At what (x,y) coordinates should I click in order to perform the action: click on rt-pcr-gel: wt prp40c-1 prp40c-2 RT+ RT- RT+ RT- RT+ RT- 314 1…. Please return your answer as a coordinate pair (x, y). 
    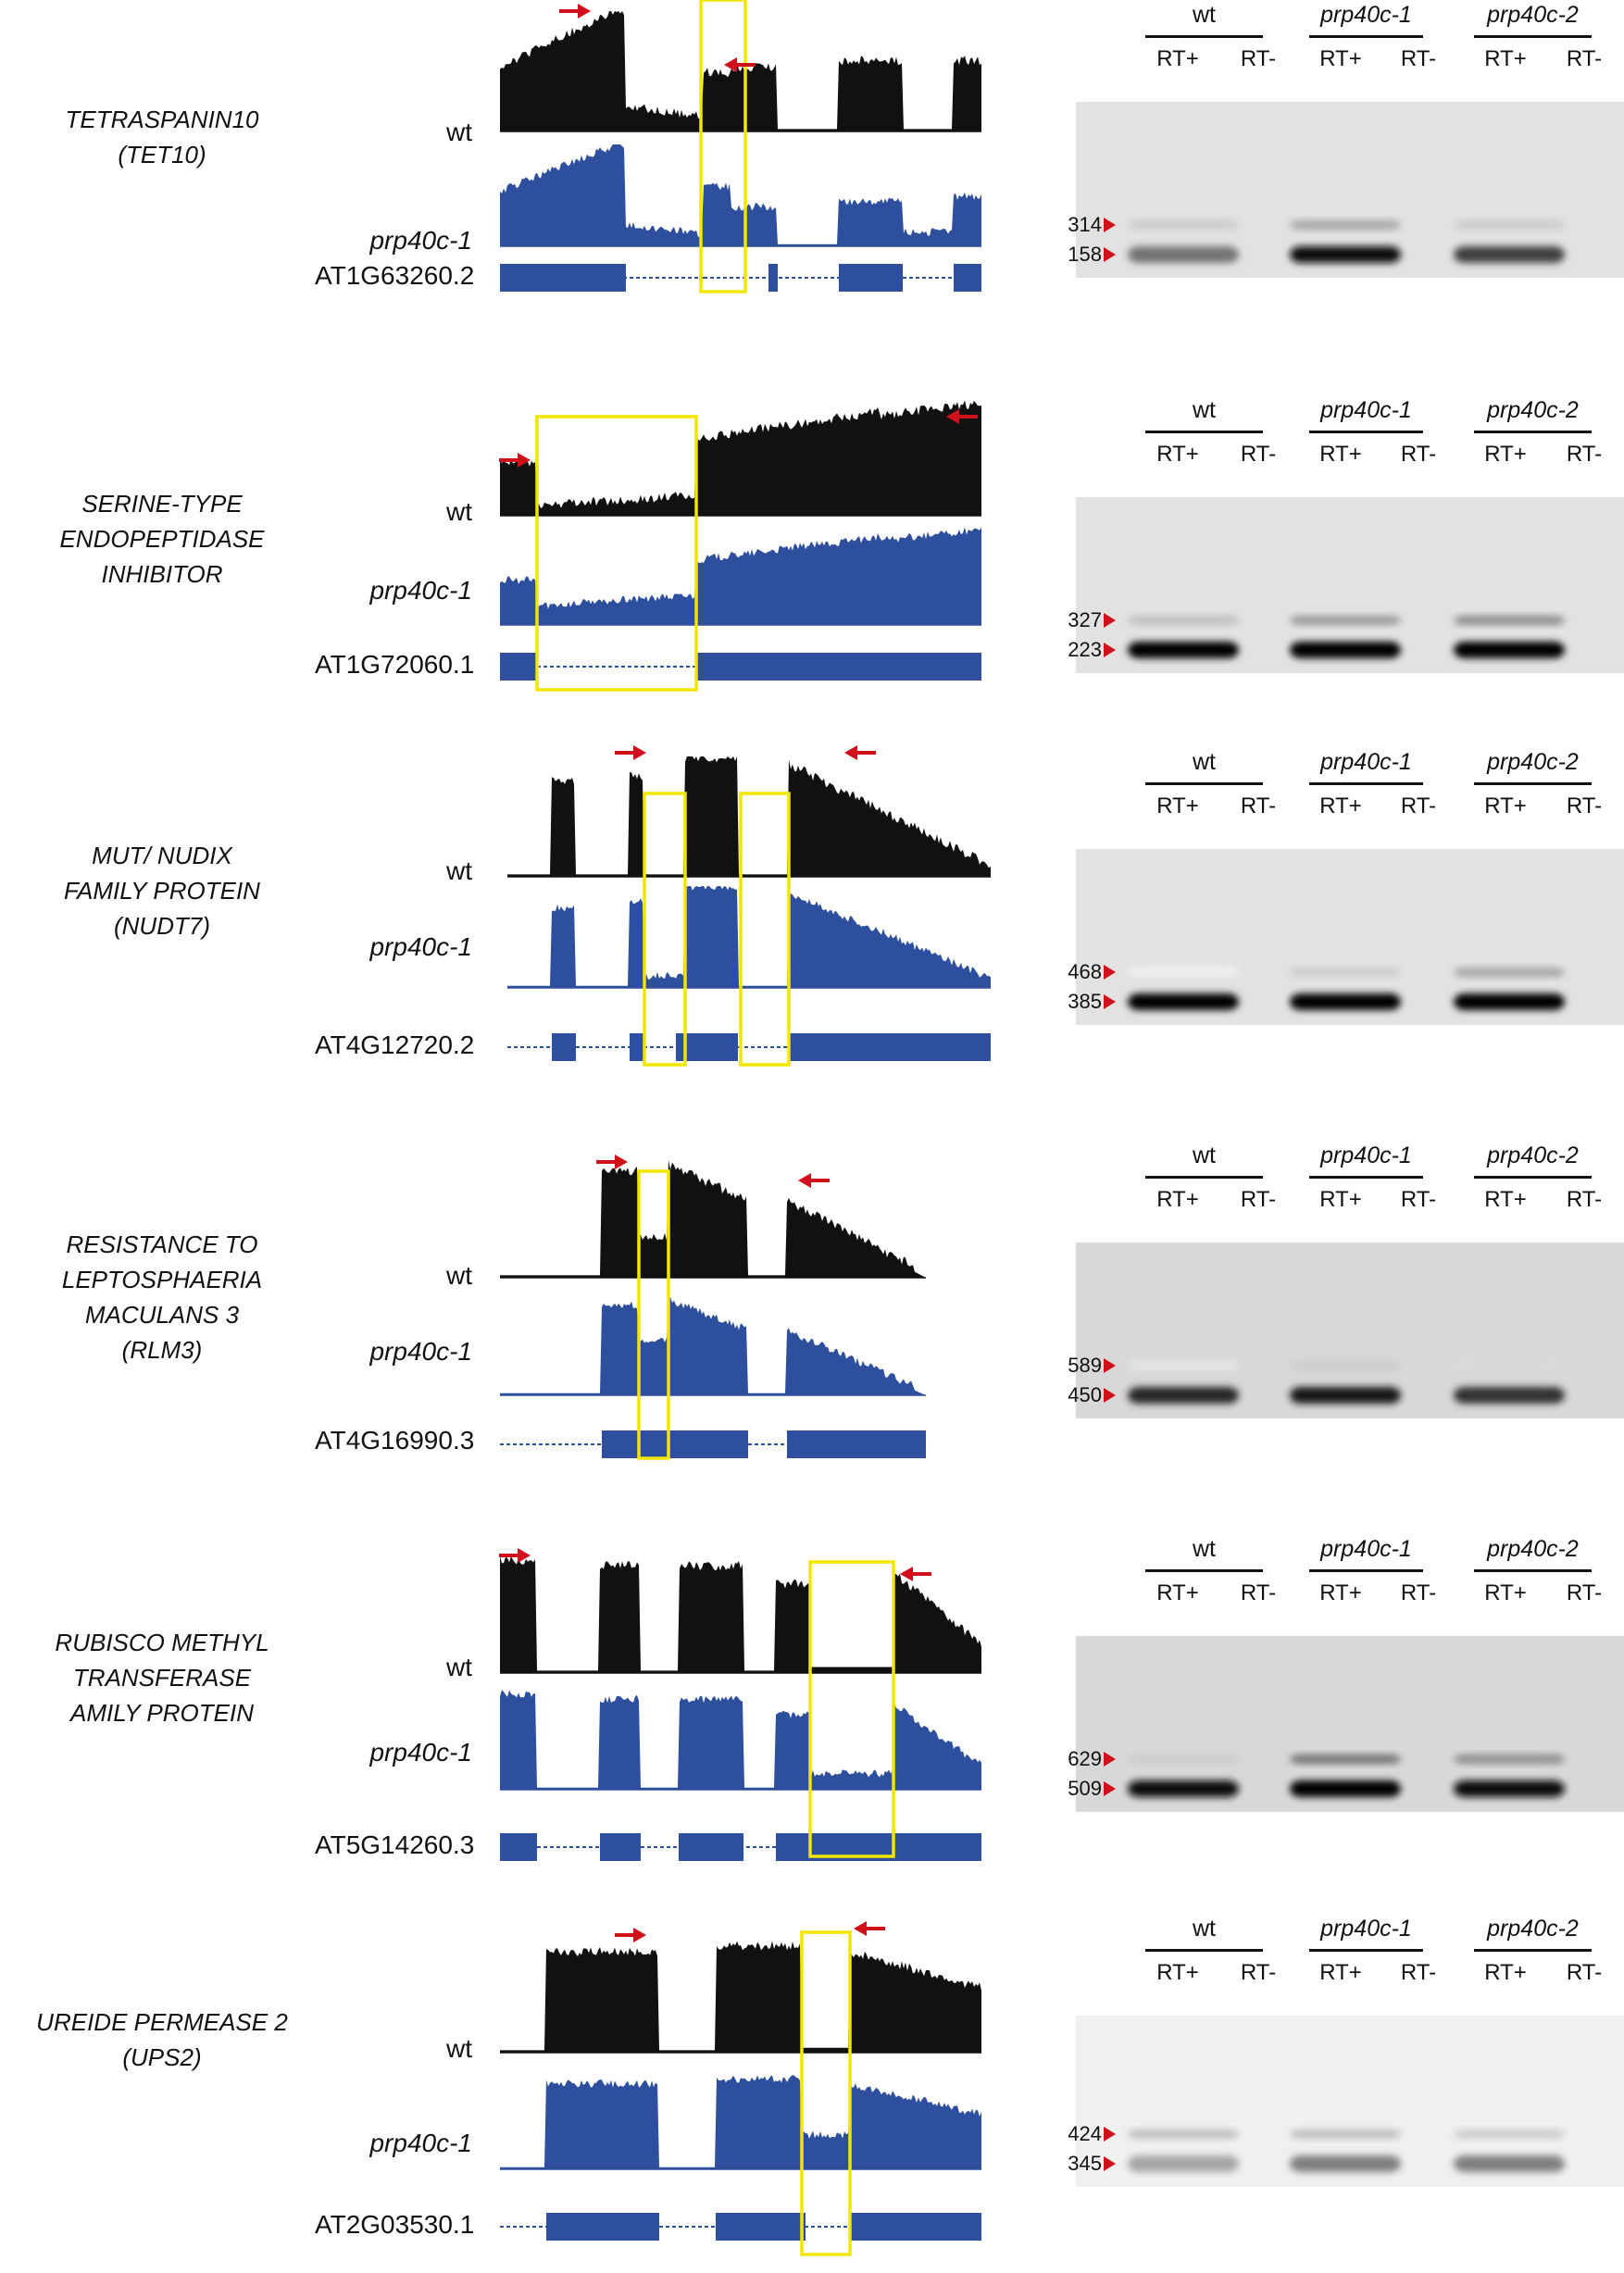
    Looking at the image, I should click on (1340, 171).